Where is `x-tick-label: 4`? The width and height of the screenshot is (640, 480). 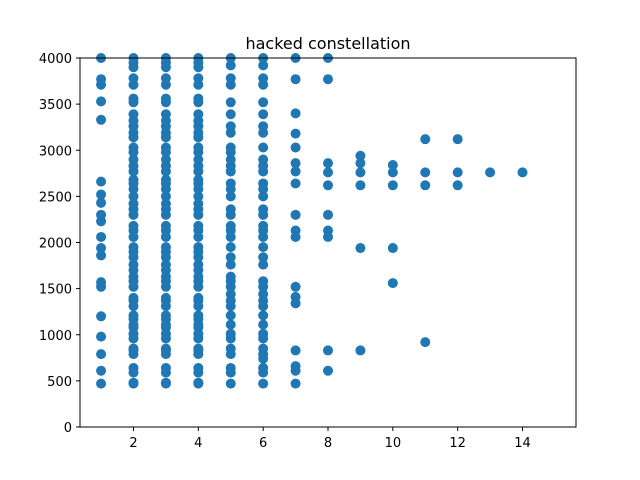 x-tick-label: 4 is located at coordinates (198, 443).